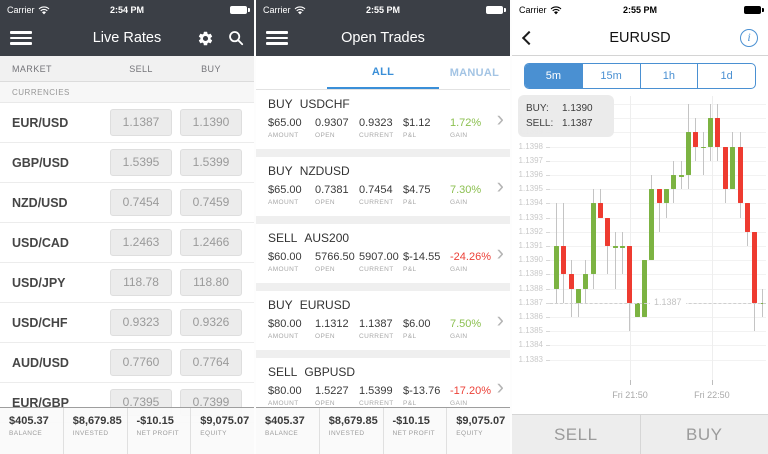 The height and width of the screenshot is (454, 768). What do you see at coordinates (610, 76) in the screenshot?
I see `timeframe-15m: 15m` at bounding box center [610, 76].